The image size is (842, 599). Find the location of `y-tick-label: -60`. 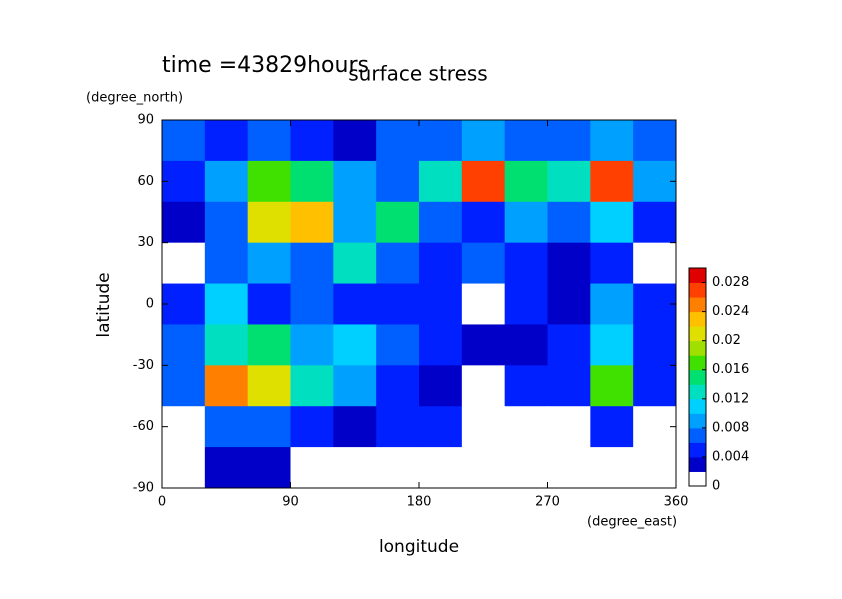

y-tick-label: -60 is located at coordinates (143, 426).